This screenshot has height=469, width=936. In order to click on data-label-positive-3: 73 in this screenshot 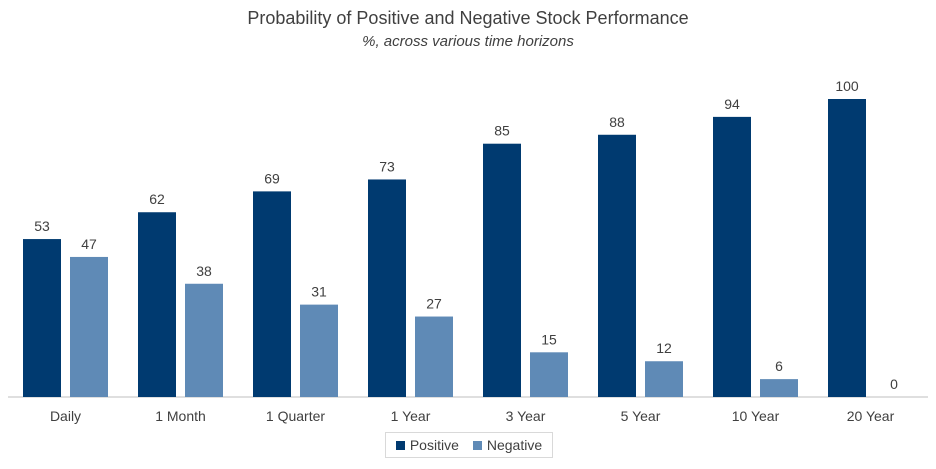, I will do `click(387, 166)`.